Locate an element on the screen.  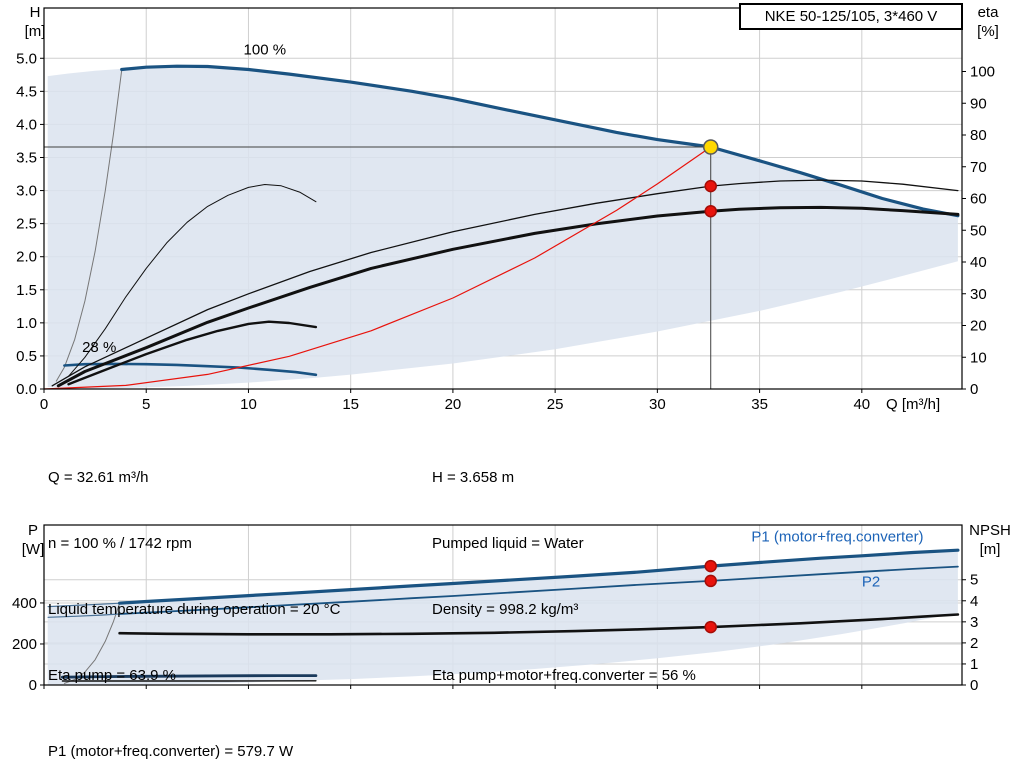
min-flow-boundary-power is located at coordinates (92, 643).